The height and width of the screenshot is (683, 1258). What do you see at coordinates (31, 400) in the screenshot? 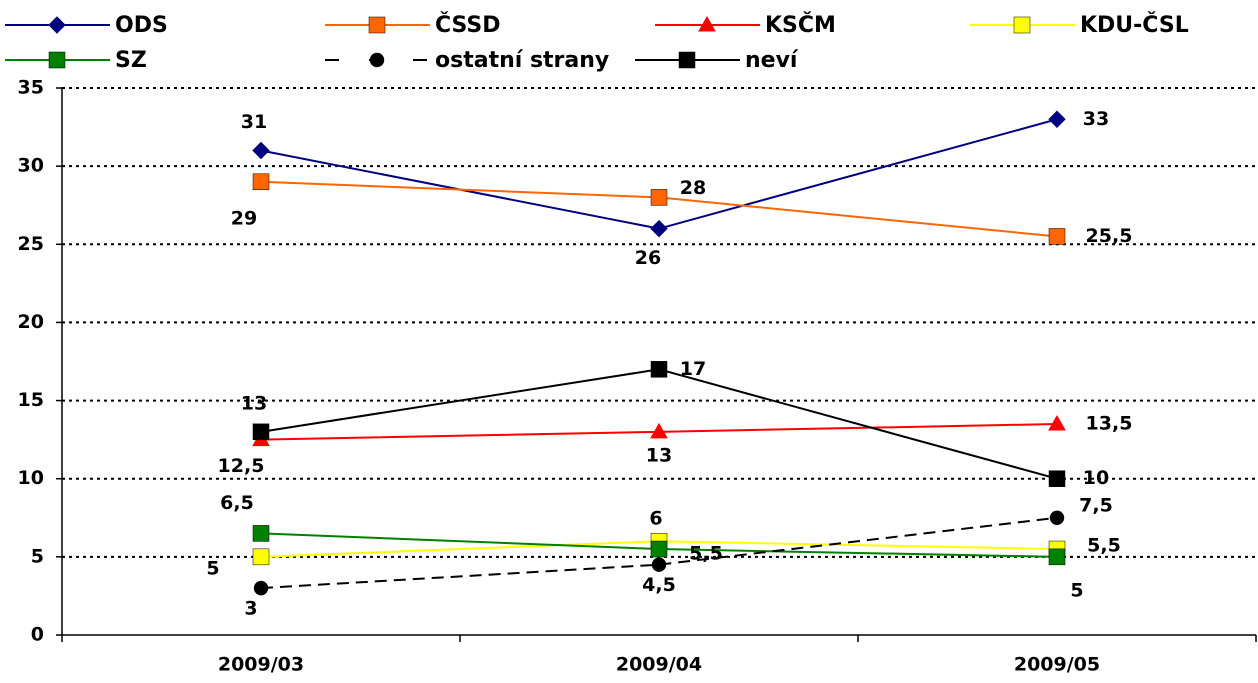
I see `y-tick-label: 15` at bounding box center [31, 400].